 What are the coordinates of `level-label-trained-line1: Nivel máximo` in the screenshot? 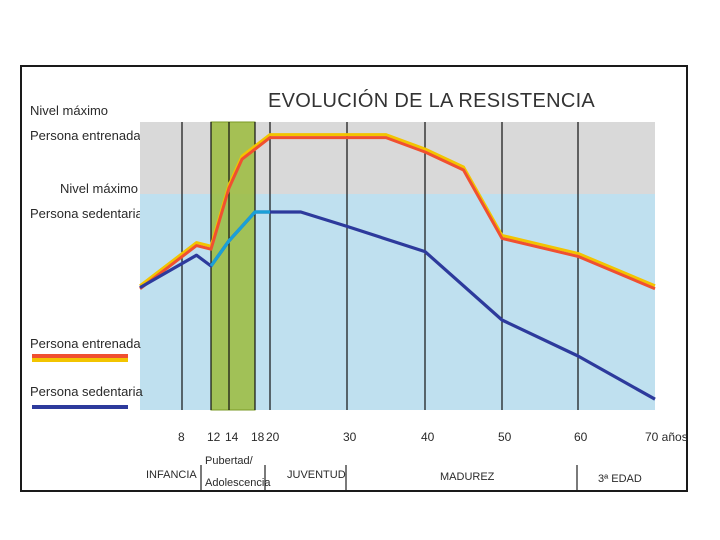 It's located at (69, 110).